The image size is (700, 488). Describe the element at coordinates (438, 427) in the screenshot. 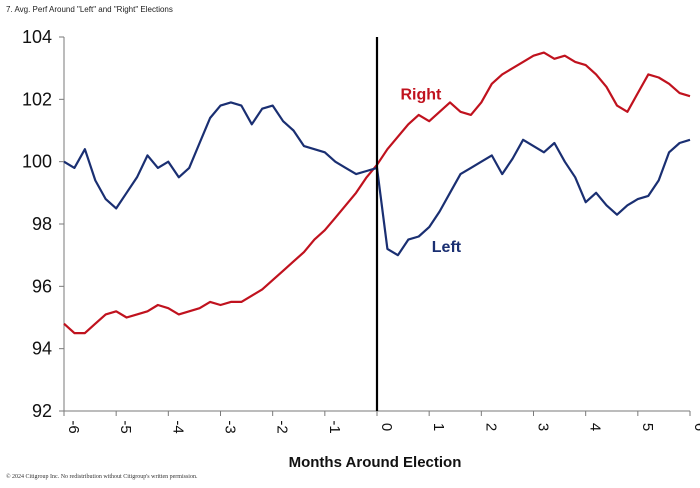

I see `x-tick-label: 1` at that location.